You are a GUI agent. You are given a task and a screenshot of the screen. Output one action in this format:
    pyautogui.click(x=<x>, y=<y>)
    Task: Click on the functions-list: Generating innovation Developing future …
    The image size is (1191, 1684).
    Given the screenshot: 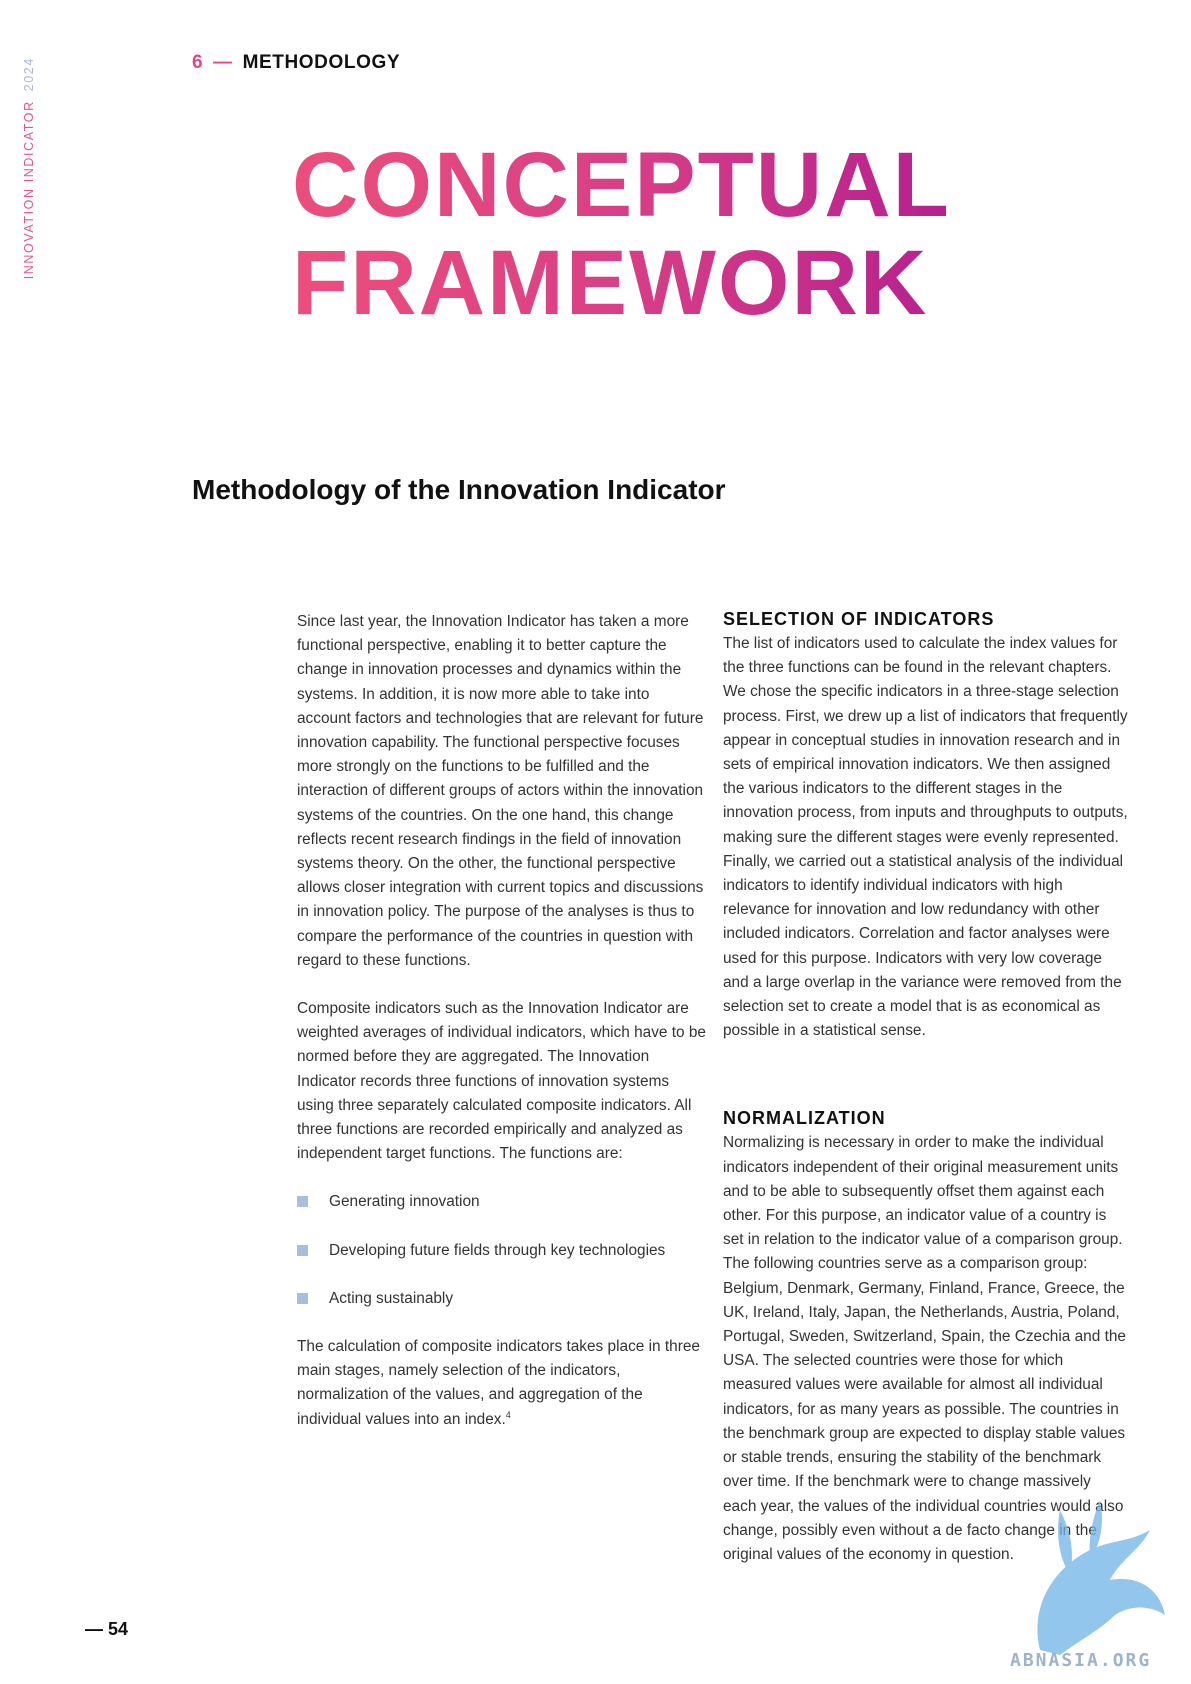 What is the action you would take?
    pyautogui.click(x=502, y=1250)
    